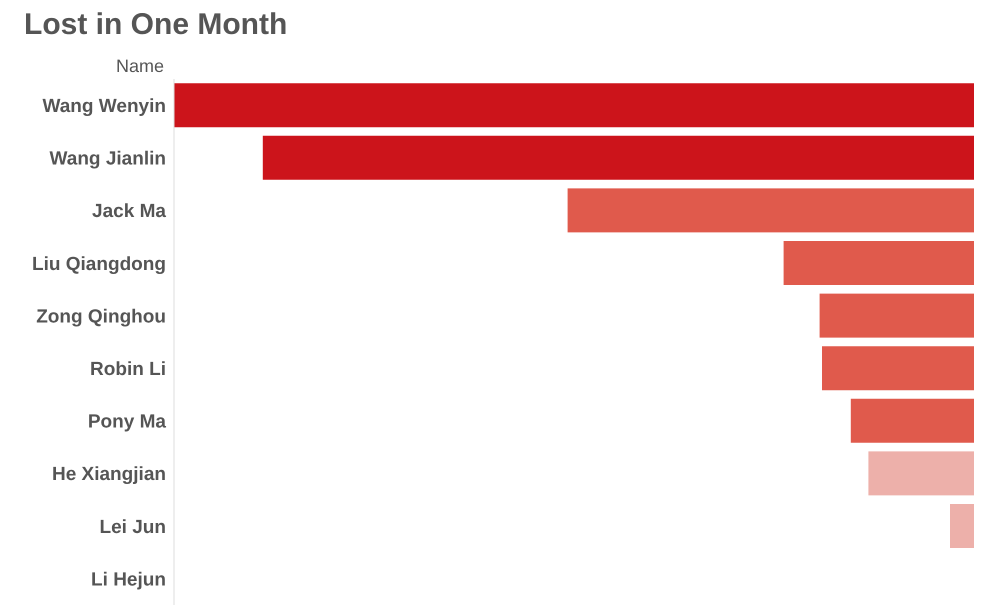 This screenshot has height=615, width=984. What do you see at coordinates (128, 579) in the screenshot?
I see `y-tick-label: Li Hejun` at bounding box center [128, 579].